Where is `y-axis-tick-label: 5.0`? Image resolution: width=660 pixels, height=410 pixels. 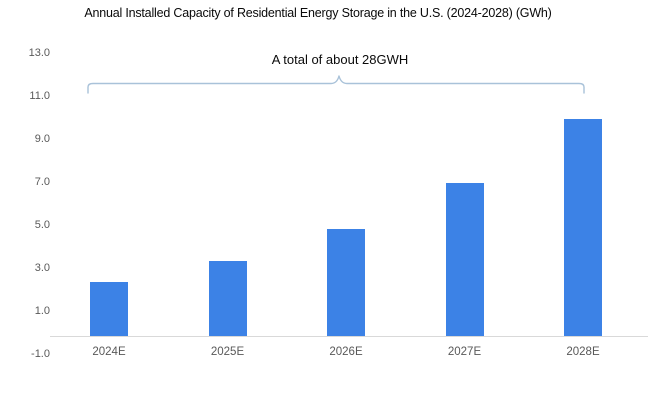 y-axis-tick-label: 5.0 is located at coordinates (42, 224).